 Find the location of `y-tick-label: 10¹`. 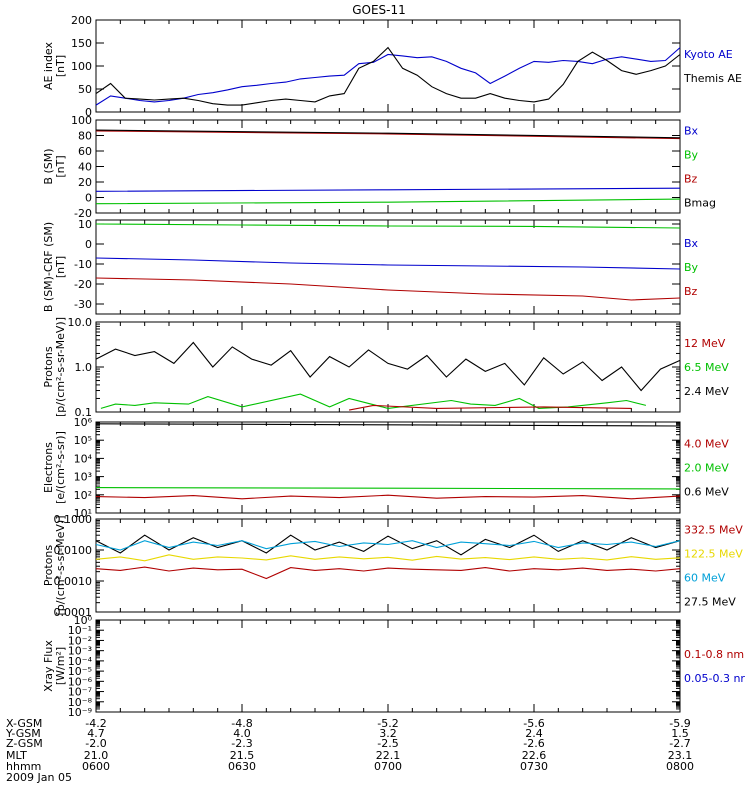

y-tick-label: 10¹ is located at coordinates (83, 513).